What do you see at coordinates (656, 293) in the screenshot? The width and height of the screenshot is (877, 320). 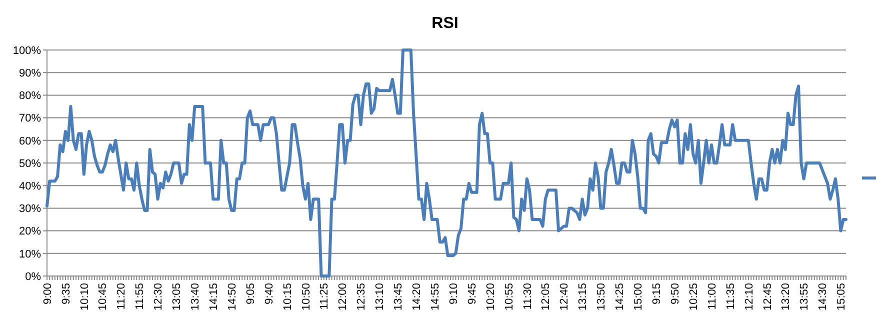 I see `x-tick-label: 9:15` at bounding box center [656, 293].